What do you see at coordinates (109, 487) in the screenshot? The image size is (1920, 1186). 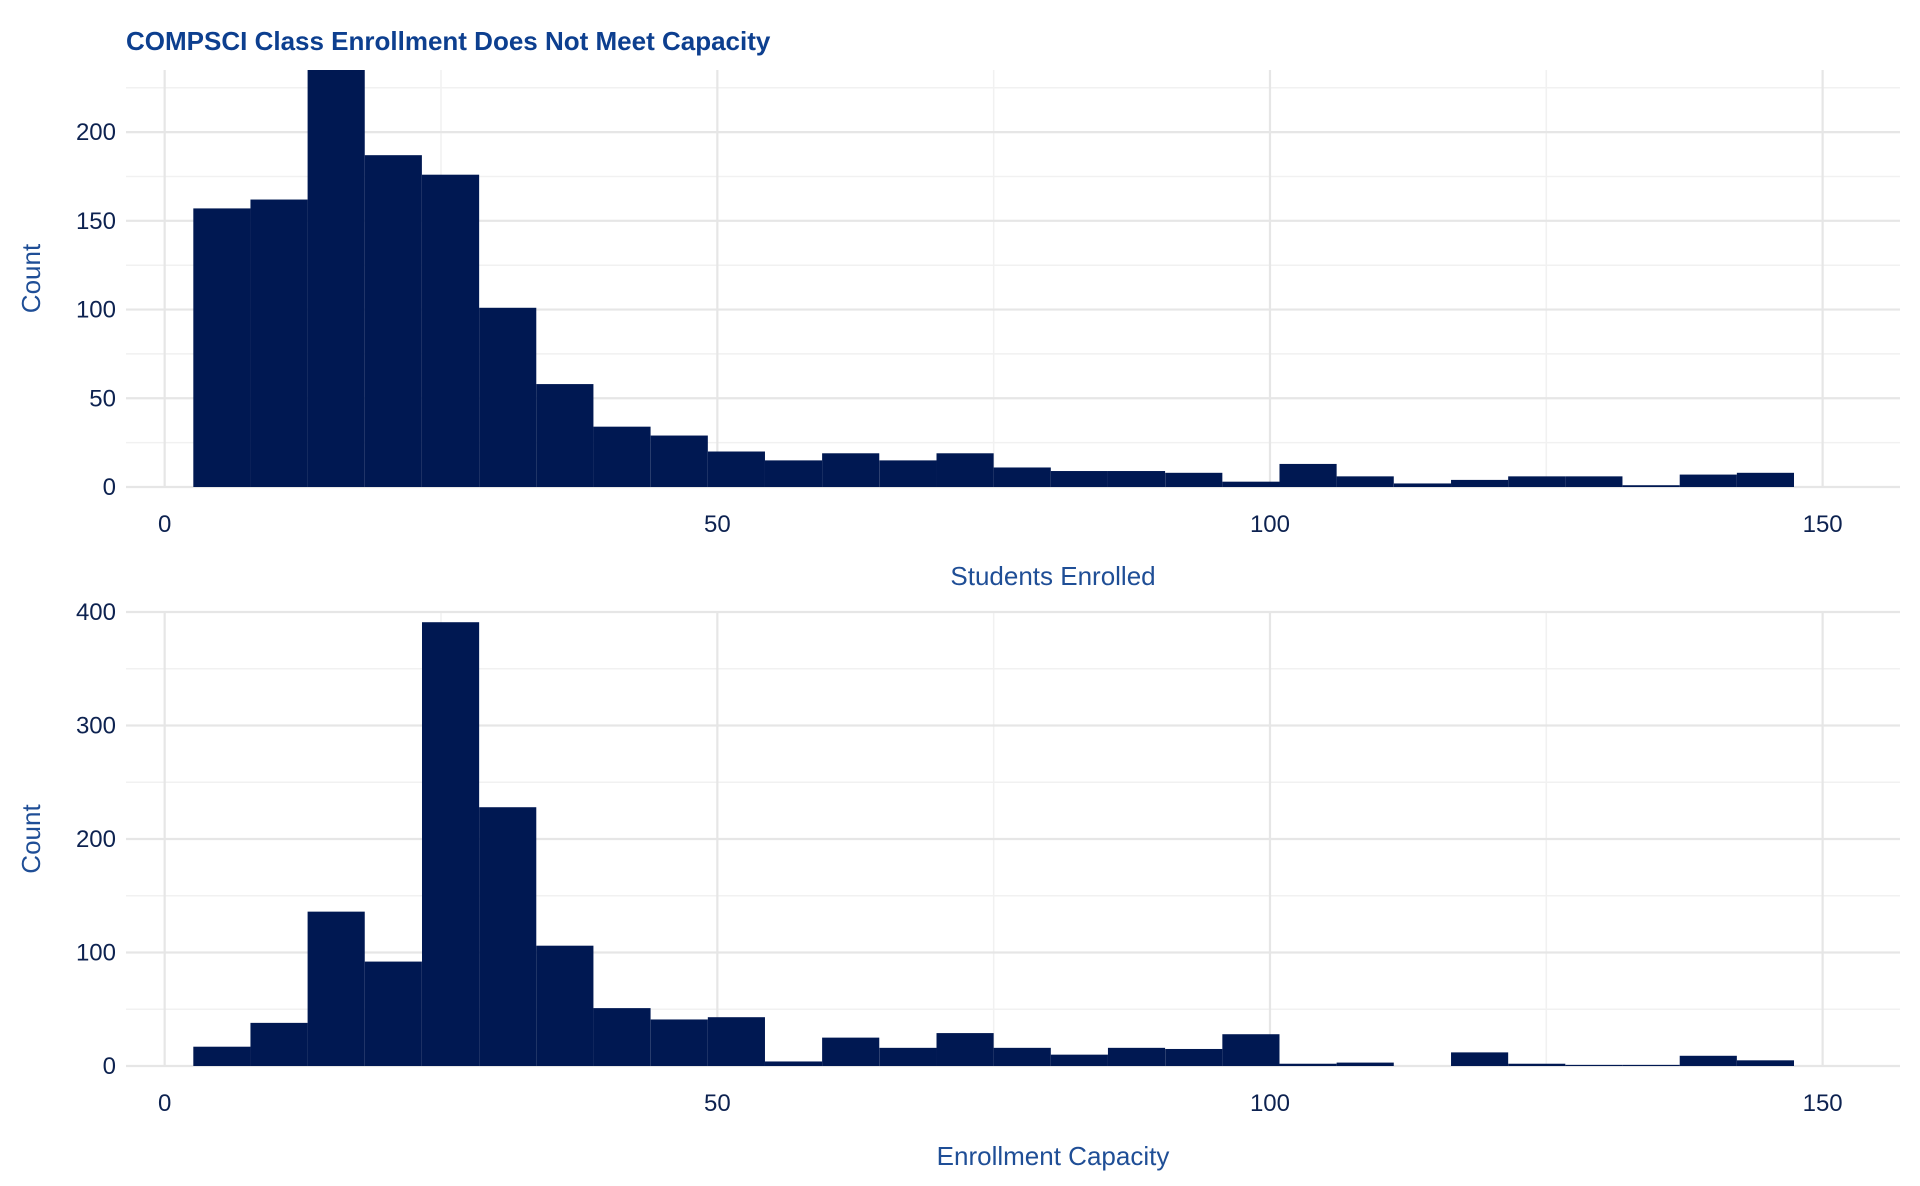 I see `enrolled-y-tick-label: 0` at bounding box center [109, 487].